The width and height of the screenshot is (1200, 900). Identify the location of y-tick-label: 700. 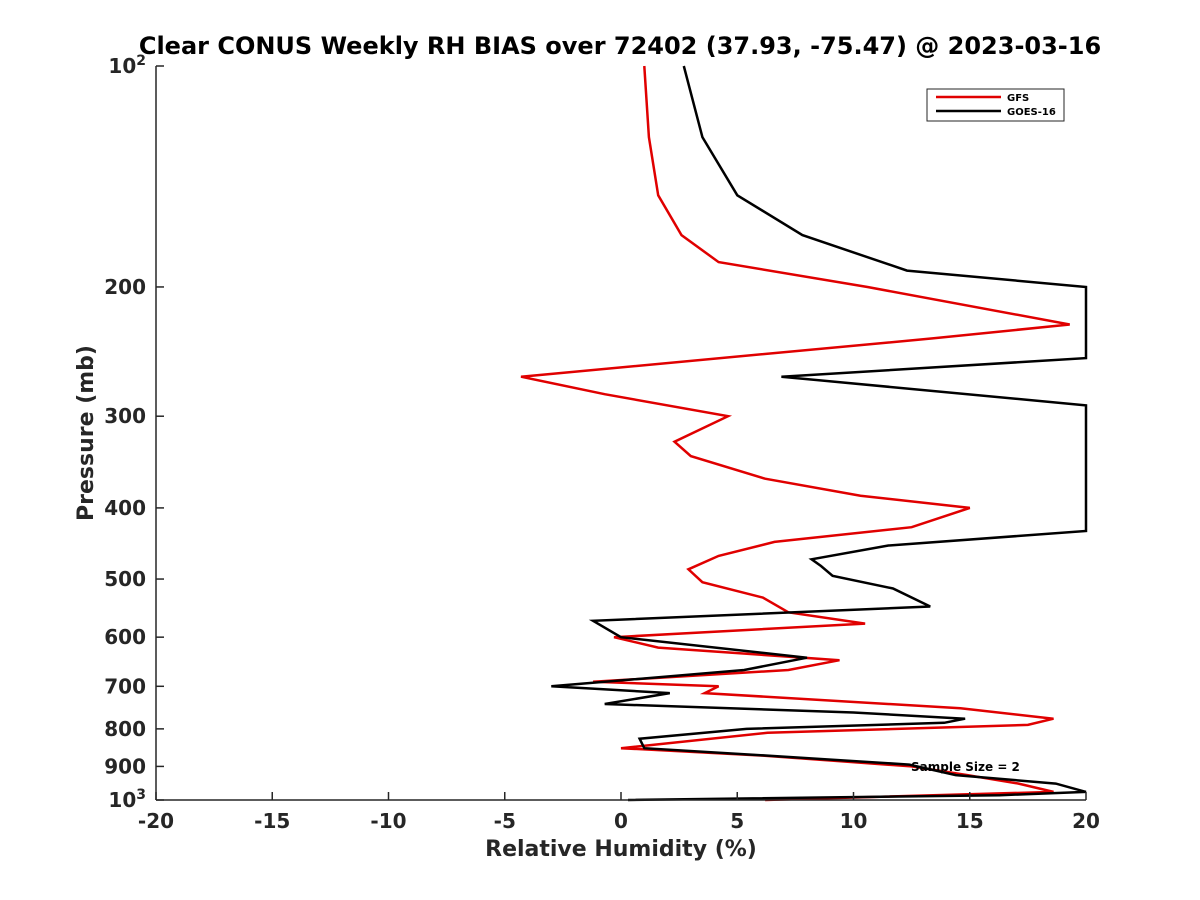
(125, 686).